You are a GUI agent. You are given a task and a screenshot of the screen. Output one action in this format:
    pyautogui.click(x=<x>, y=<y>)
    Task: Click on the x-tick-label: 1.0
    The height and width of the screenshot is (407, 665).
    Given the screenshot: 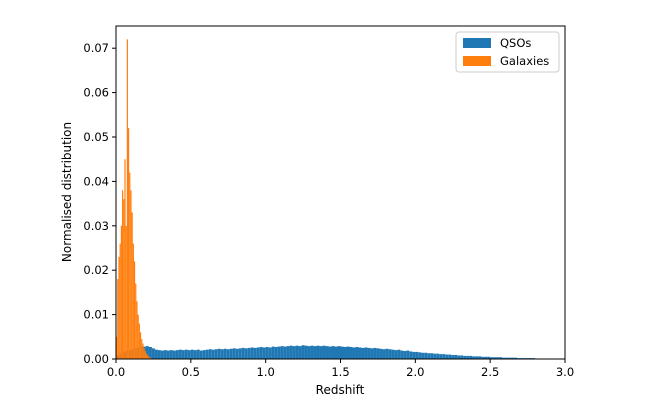 What is the action you would take?
    pyautogui.click(x=266, y=372)
    